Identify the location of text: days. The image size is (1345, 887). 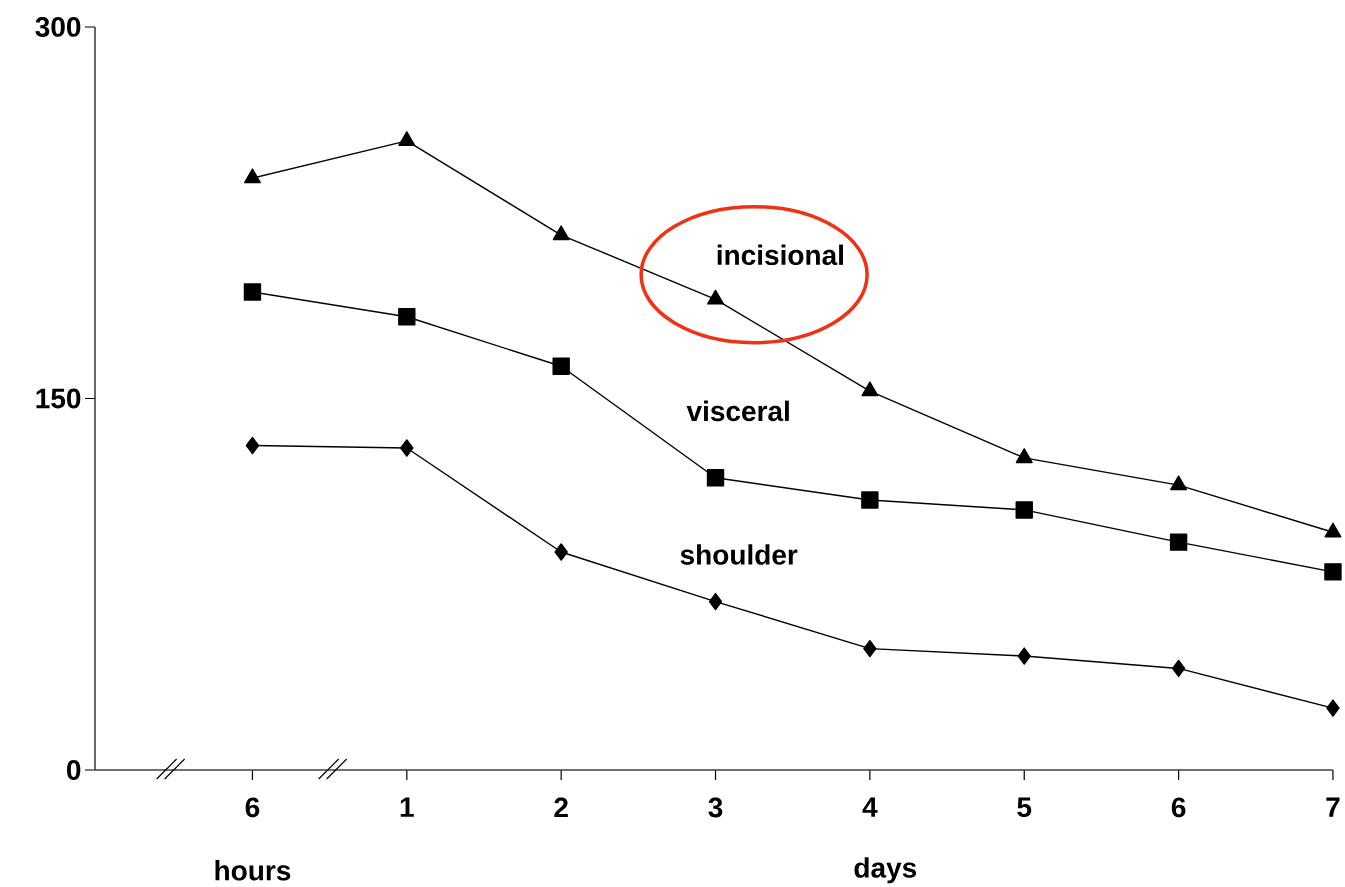
(885, 870).